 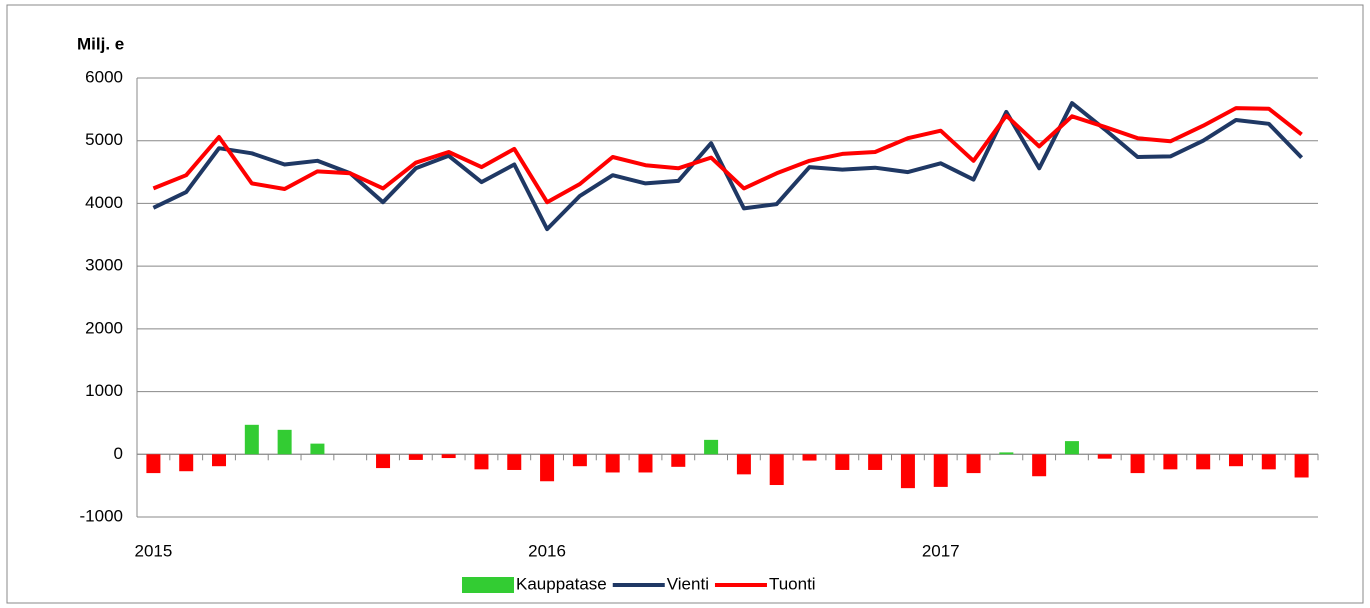 I want to click on y-tick-label: 6000, so click(x=104, y=76).